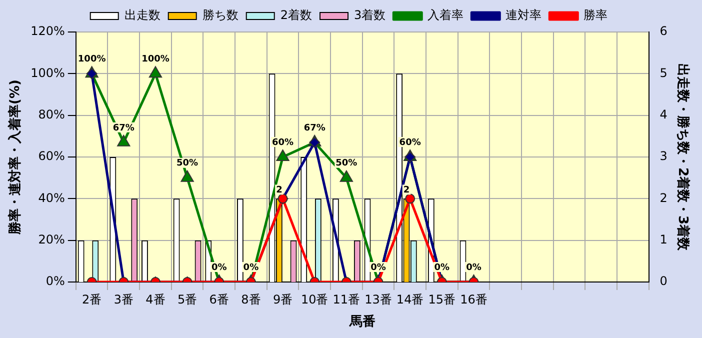 The image size is (702, 338). What do you see at coordinates (124, 299) in the screenshot?
I see `x-tick-label: 3番` at bounding box center [124, 299].